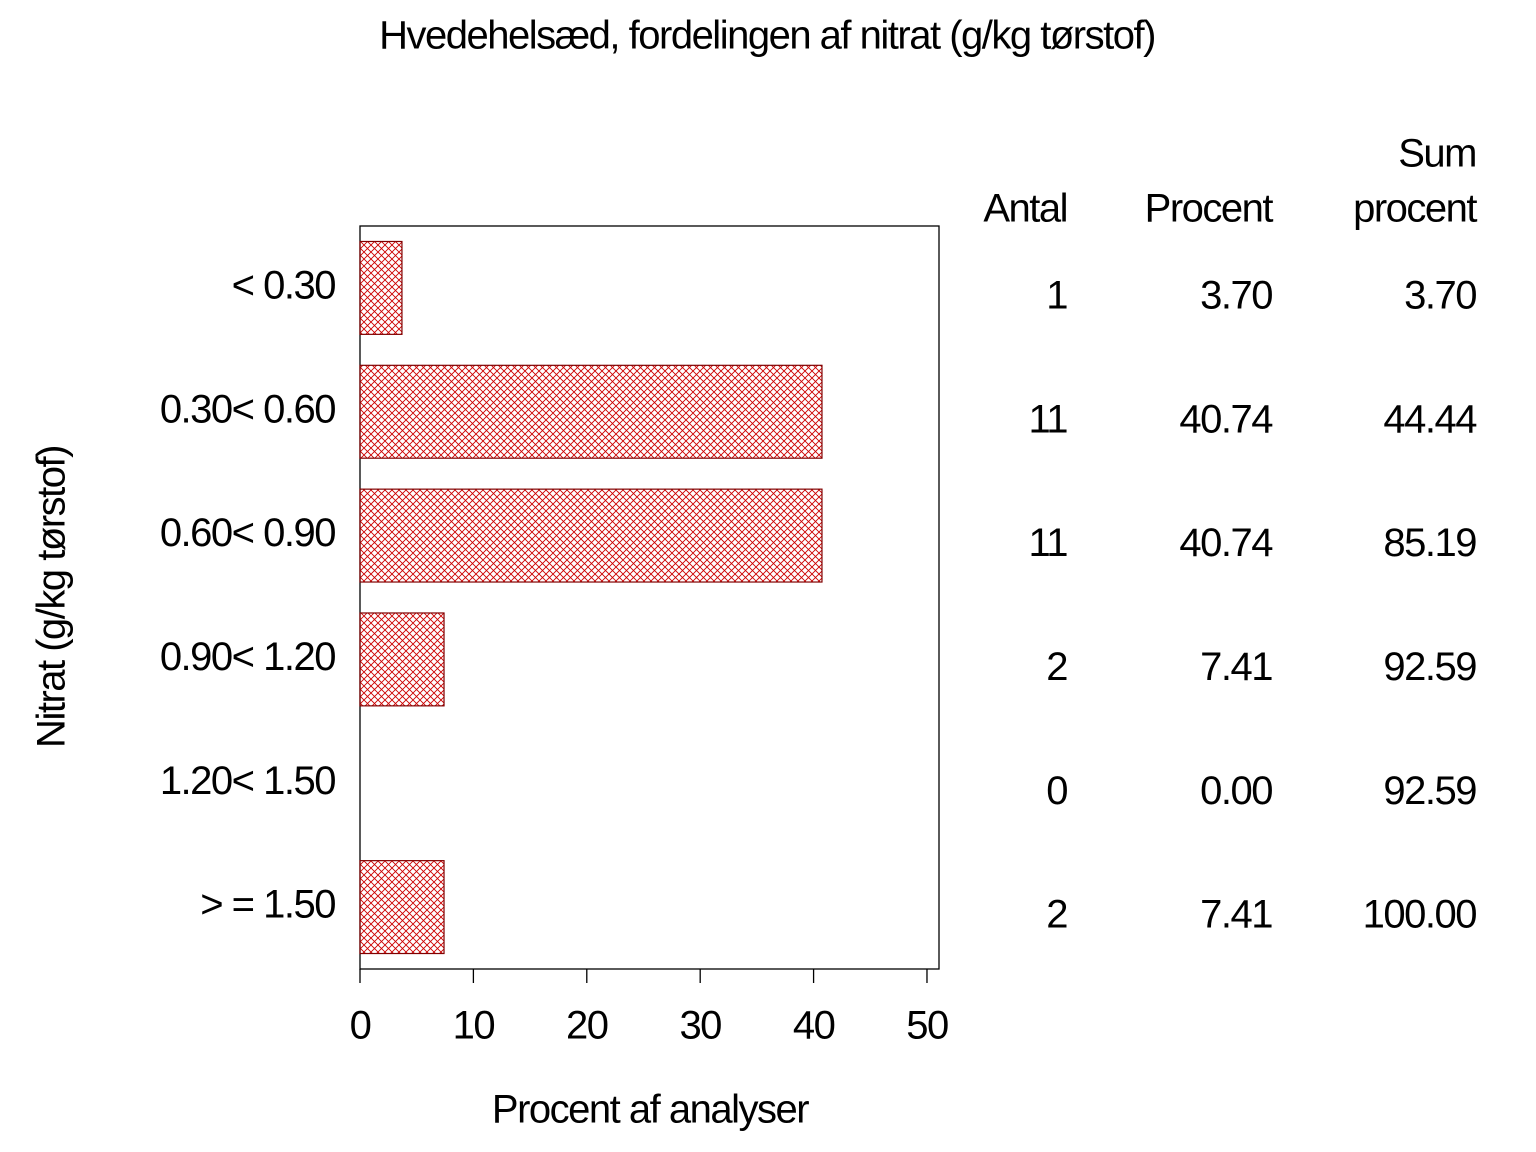  What do you see at coordinates (650, 1110) in the screenshot?
I see `x-axis-label: Procent af analyser` at bounding box center [650, 1110].